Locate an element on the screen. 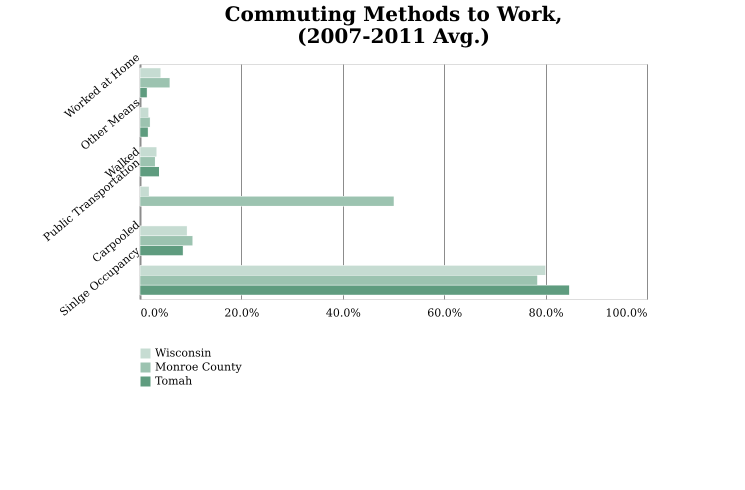  x-tick-label: 60.0% is located at coordinates (444, 313).